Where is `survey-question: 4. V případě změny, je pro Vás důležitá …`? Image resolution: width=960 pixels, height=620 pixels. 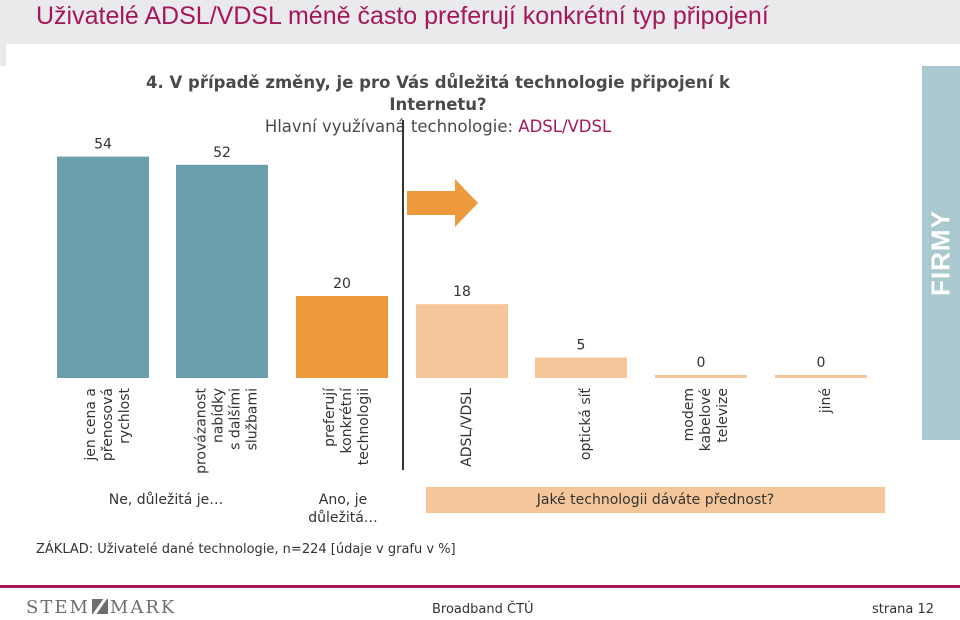 survey-question: 4. V případě změny, je pro Vás důležitá … is located at coordinates (438, 105).